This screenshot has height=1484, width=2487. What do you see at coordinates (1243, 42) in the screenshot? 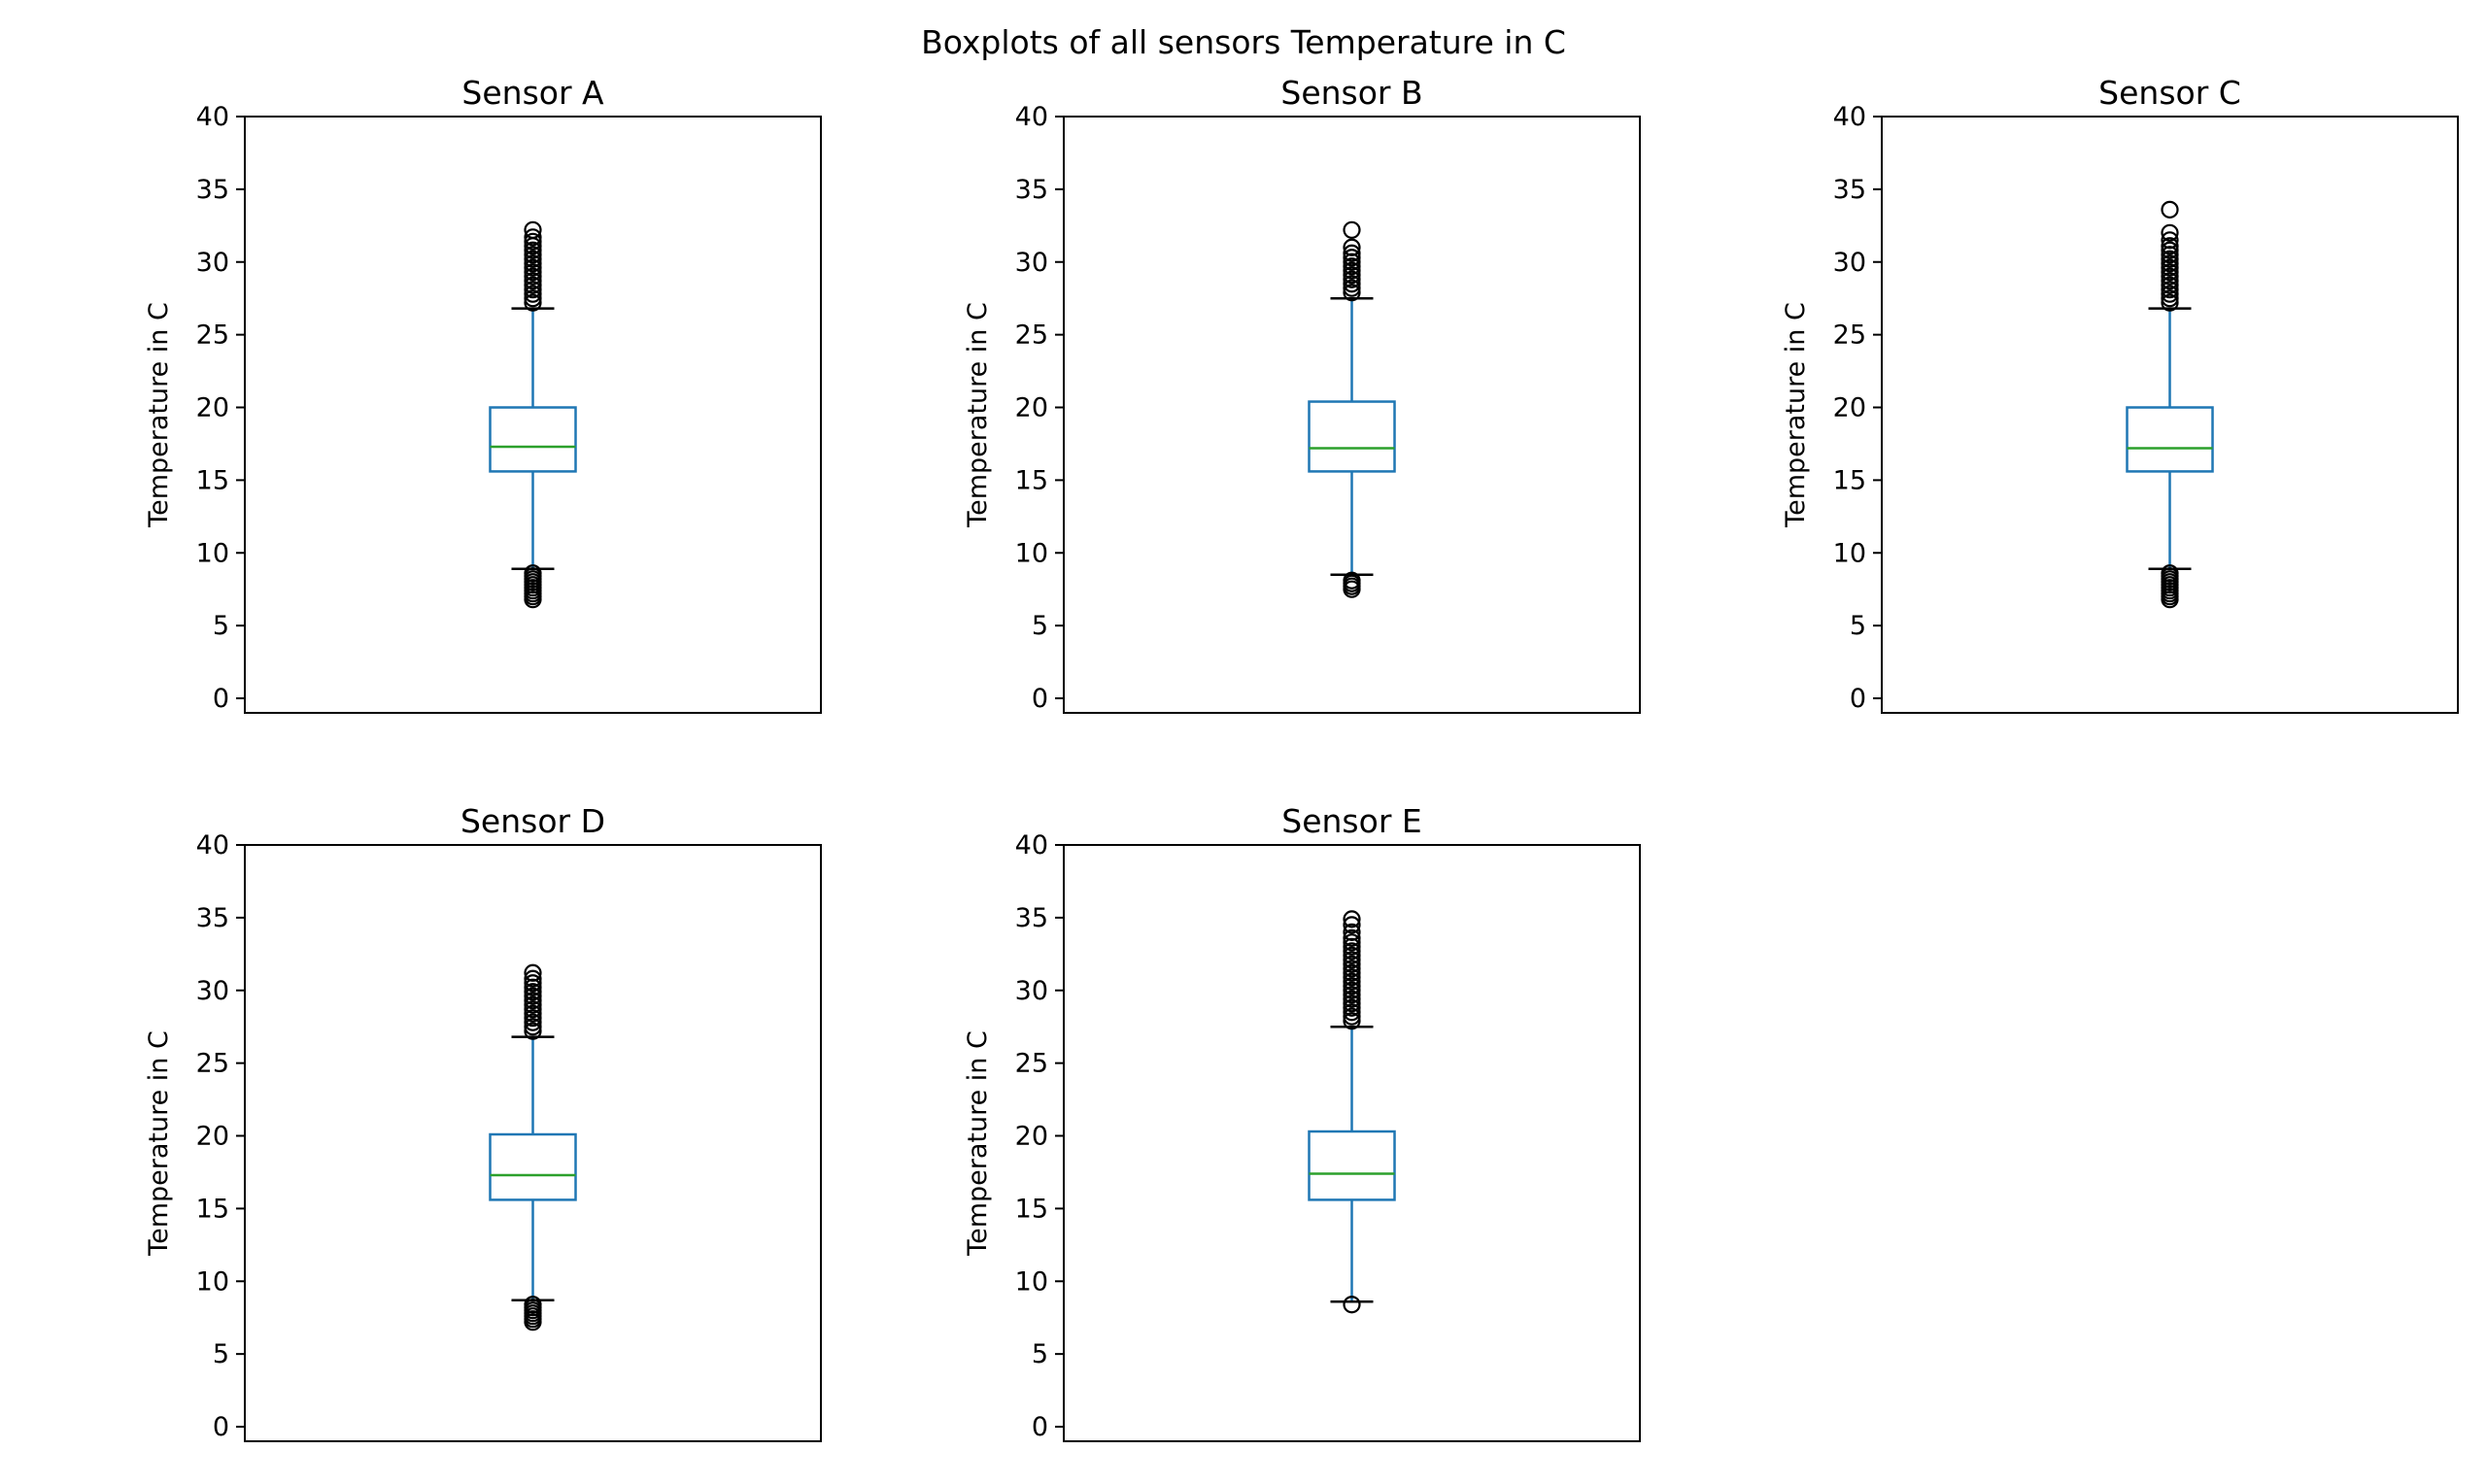
I see `figure-title: Boxplots of all sensors Temperature in C` at bounding box center [1243, 42].